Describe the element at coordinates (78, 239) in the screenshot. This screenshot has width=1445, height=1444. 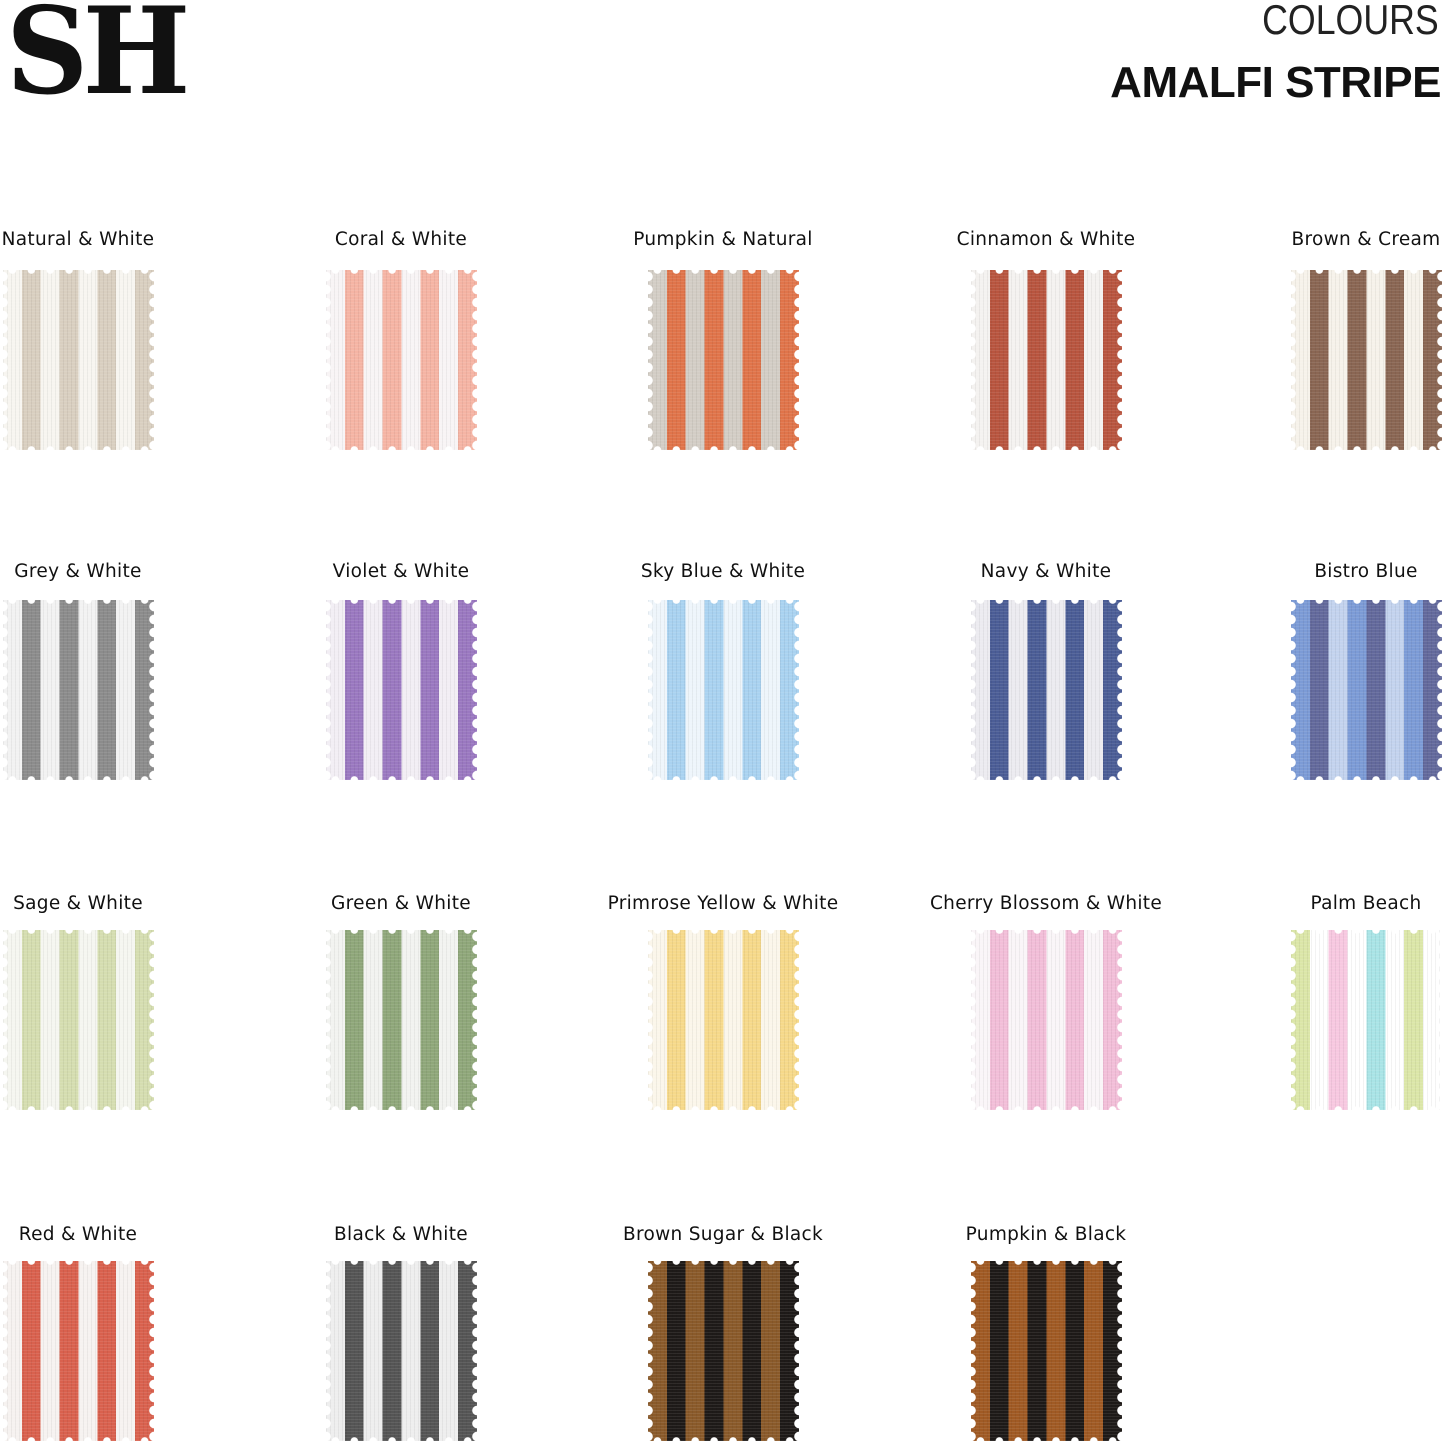
I see `swatch-label: Natural & White` at that location.